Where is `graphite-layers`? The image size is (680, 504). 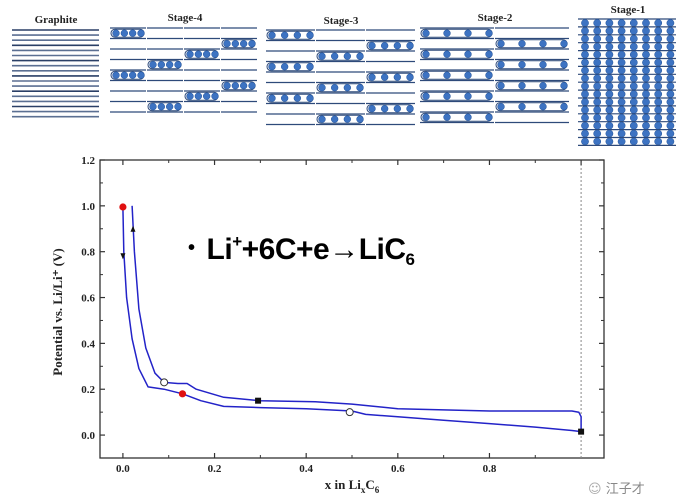
graphite-layers is located at coordinates (55, 73).